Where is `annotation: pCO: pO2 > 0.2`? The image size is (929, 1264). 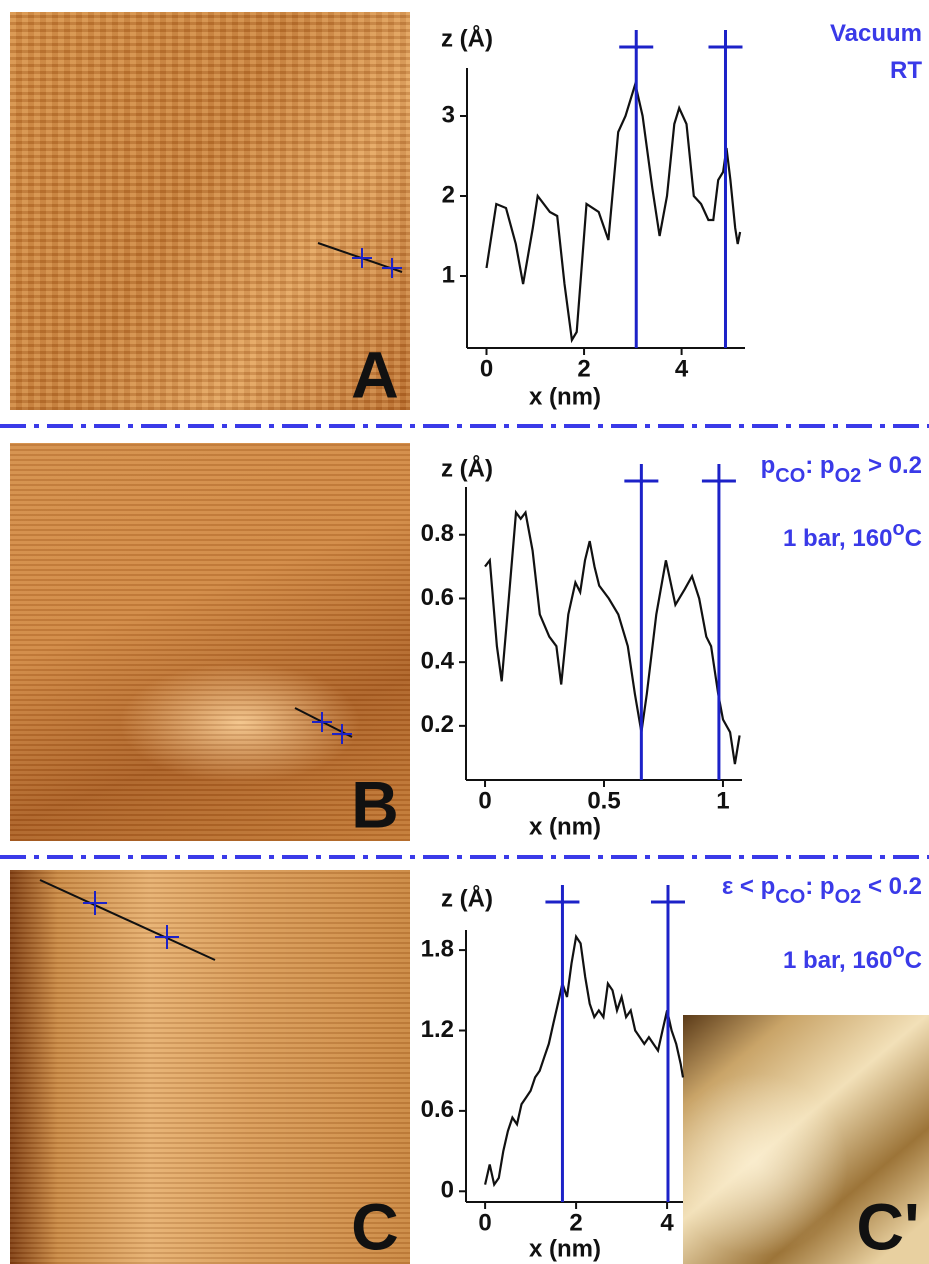 annotation: pCO: pO2 > 0.2 is located at coordinates (841, 469).